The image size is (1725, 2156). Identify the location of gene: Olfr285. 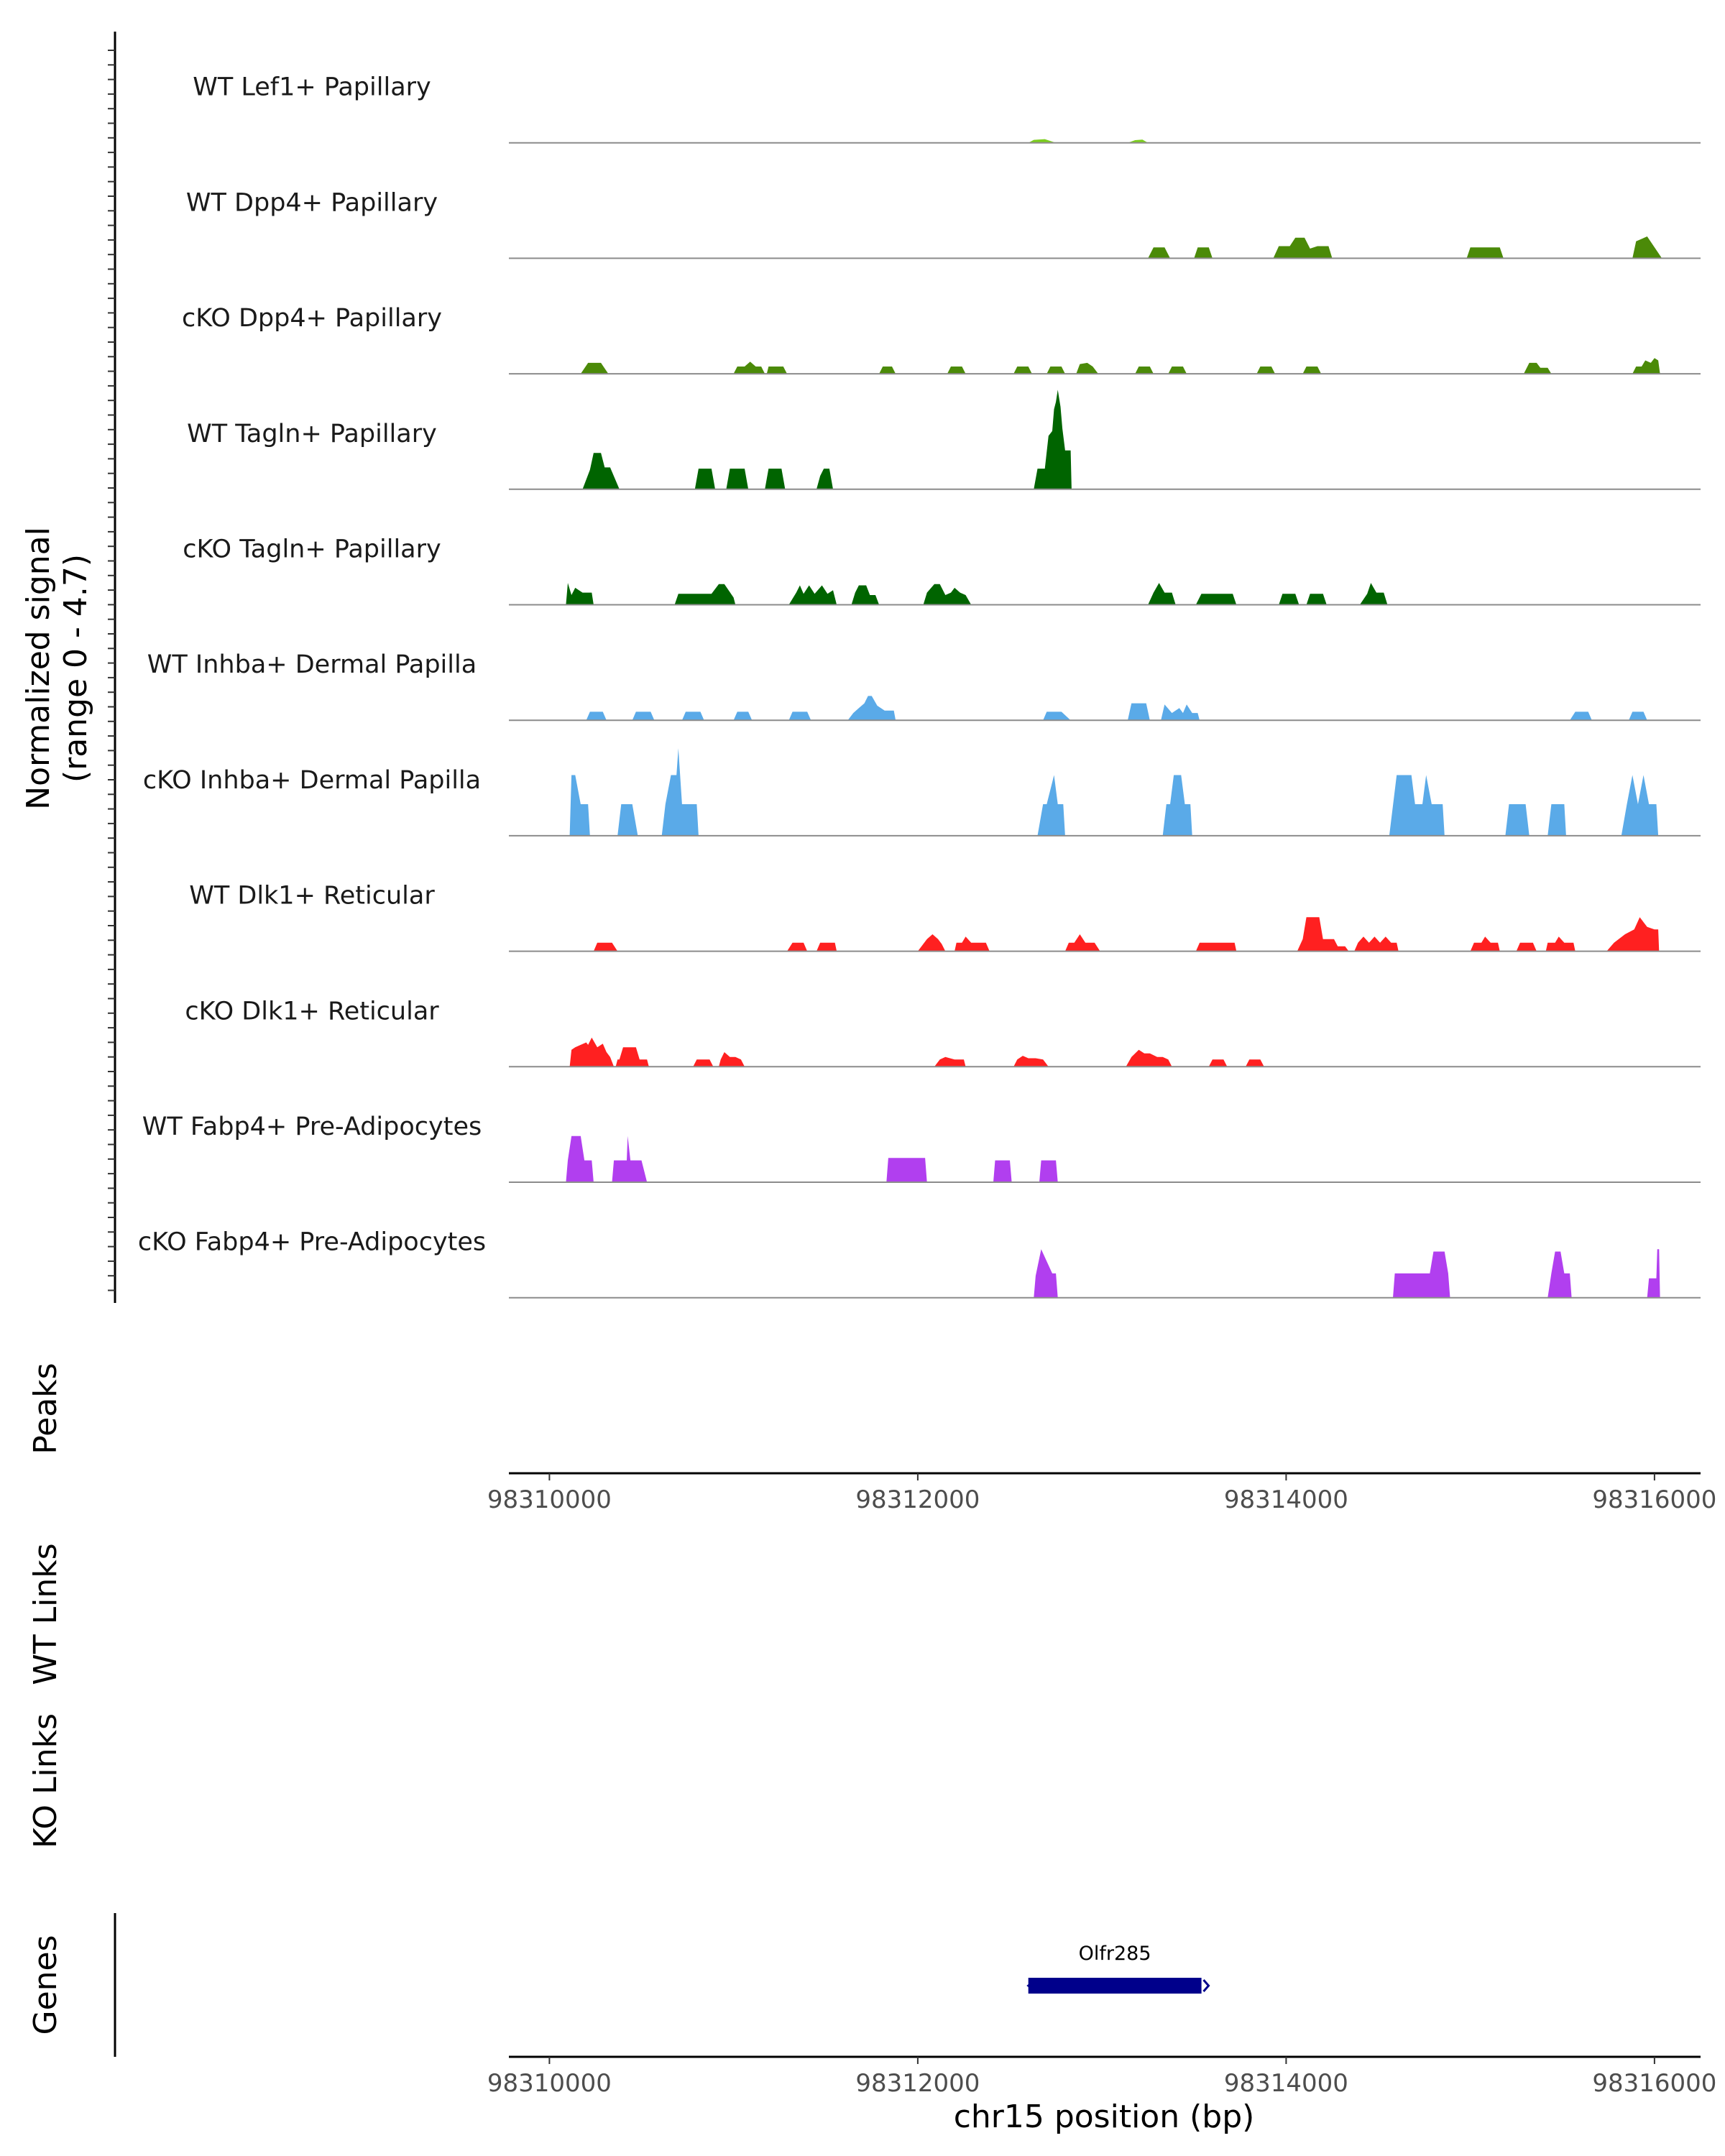
(1118, 1969).